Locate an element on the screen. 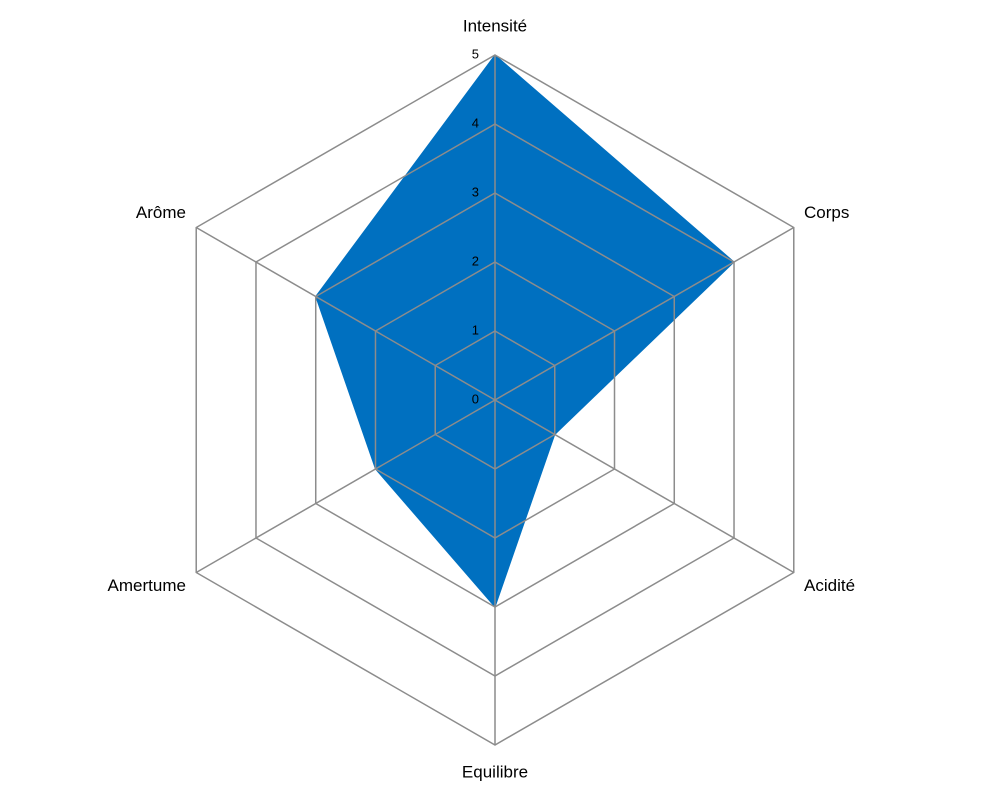 This screenshot has height=805, width=990. category-label: Equilibre is located at coordinates (495, 771).